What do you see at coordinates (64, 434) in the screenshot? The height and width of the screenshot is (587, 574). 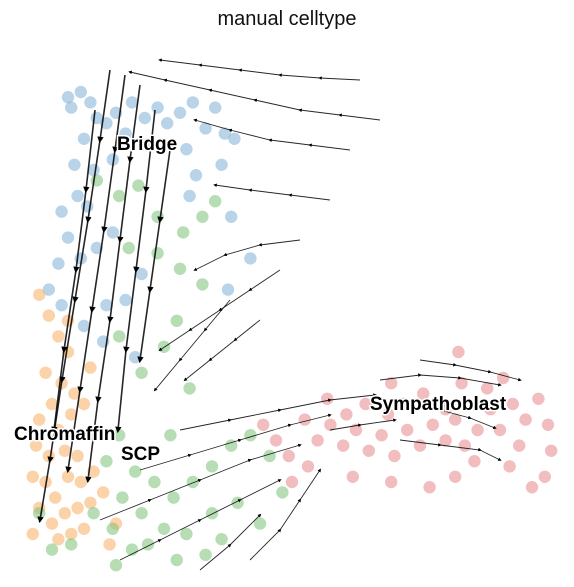 I see `cluster-label-chromaffin: Chromaffin` at bounding box center [64, 434].